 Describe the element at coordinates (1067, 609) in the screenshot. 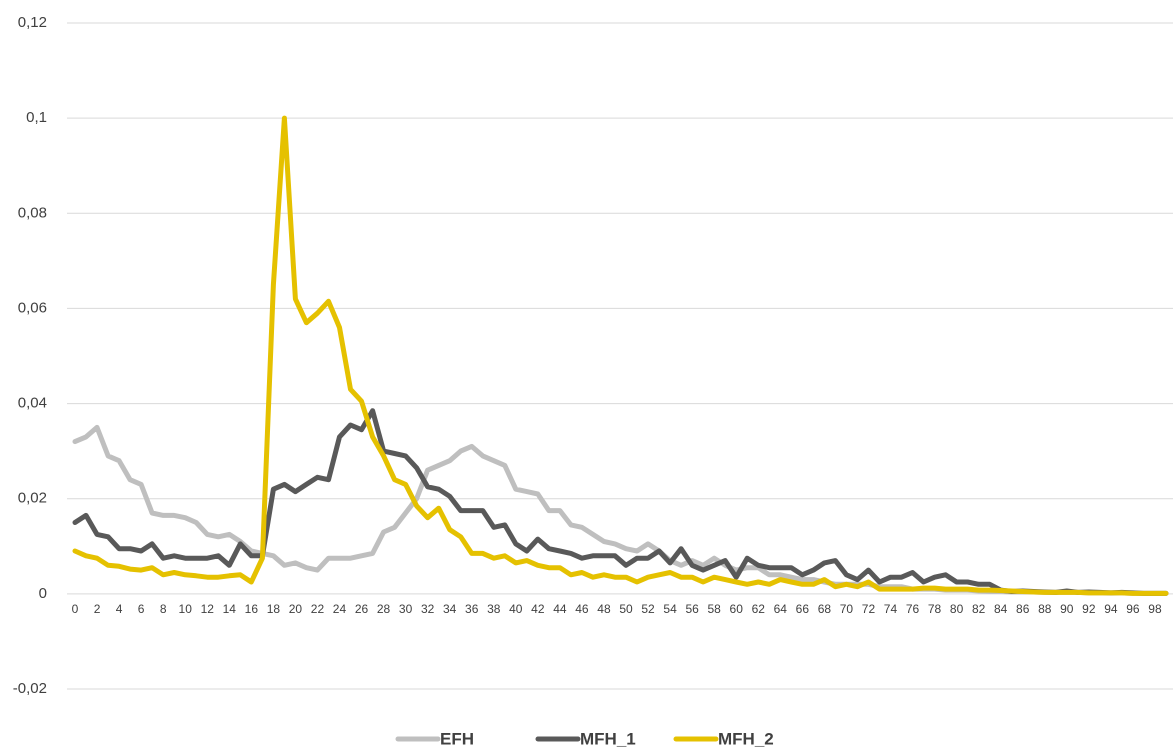

I see `x-tick-label: 90` at that location.